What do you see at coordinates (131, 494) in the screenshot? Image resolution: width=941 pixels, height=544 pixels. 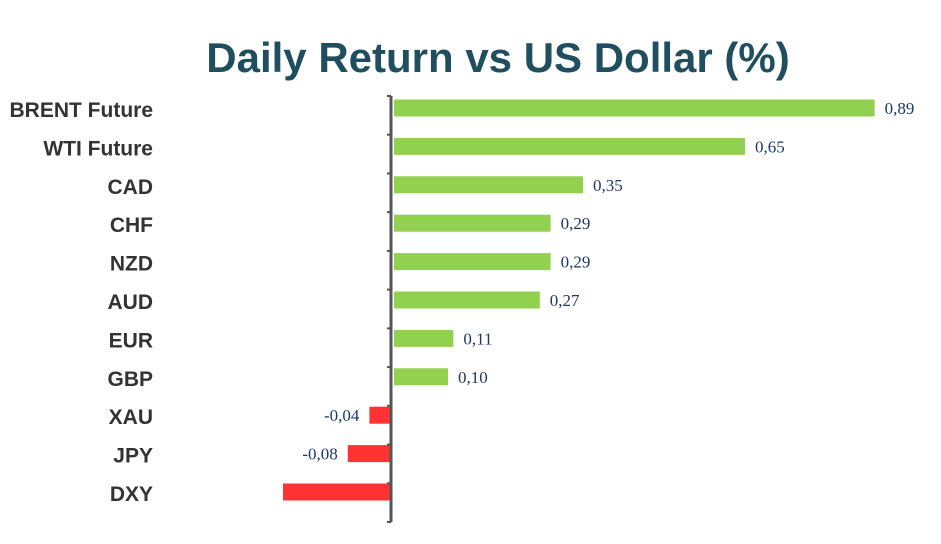 I see `category-label: DXY` at bounding box center [131, 494].